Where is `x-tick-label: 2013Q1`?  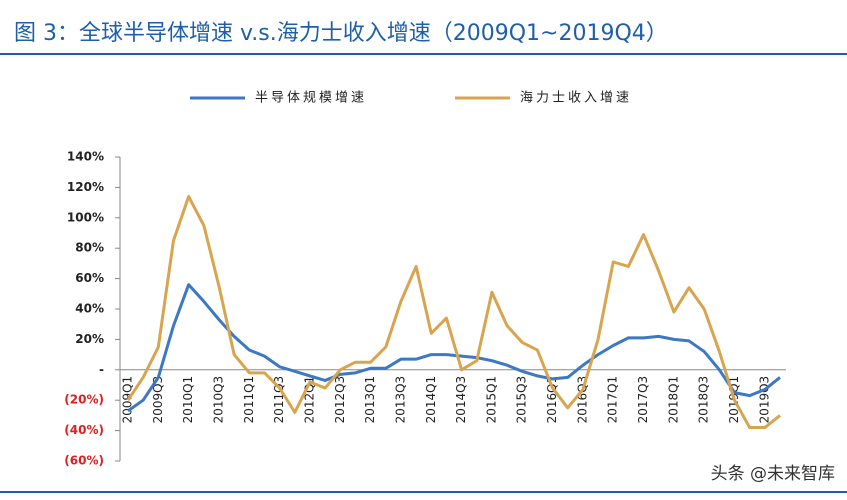 x-tick-label: 2013Q1 is located at coordinates (370, 400).